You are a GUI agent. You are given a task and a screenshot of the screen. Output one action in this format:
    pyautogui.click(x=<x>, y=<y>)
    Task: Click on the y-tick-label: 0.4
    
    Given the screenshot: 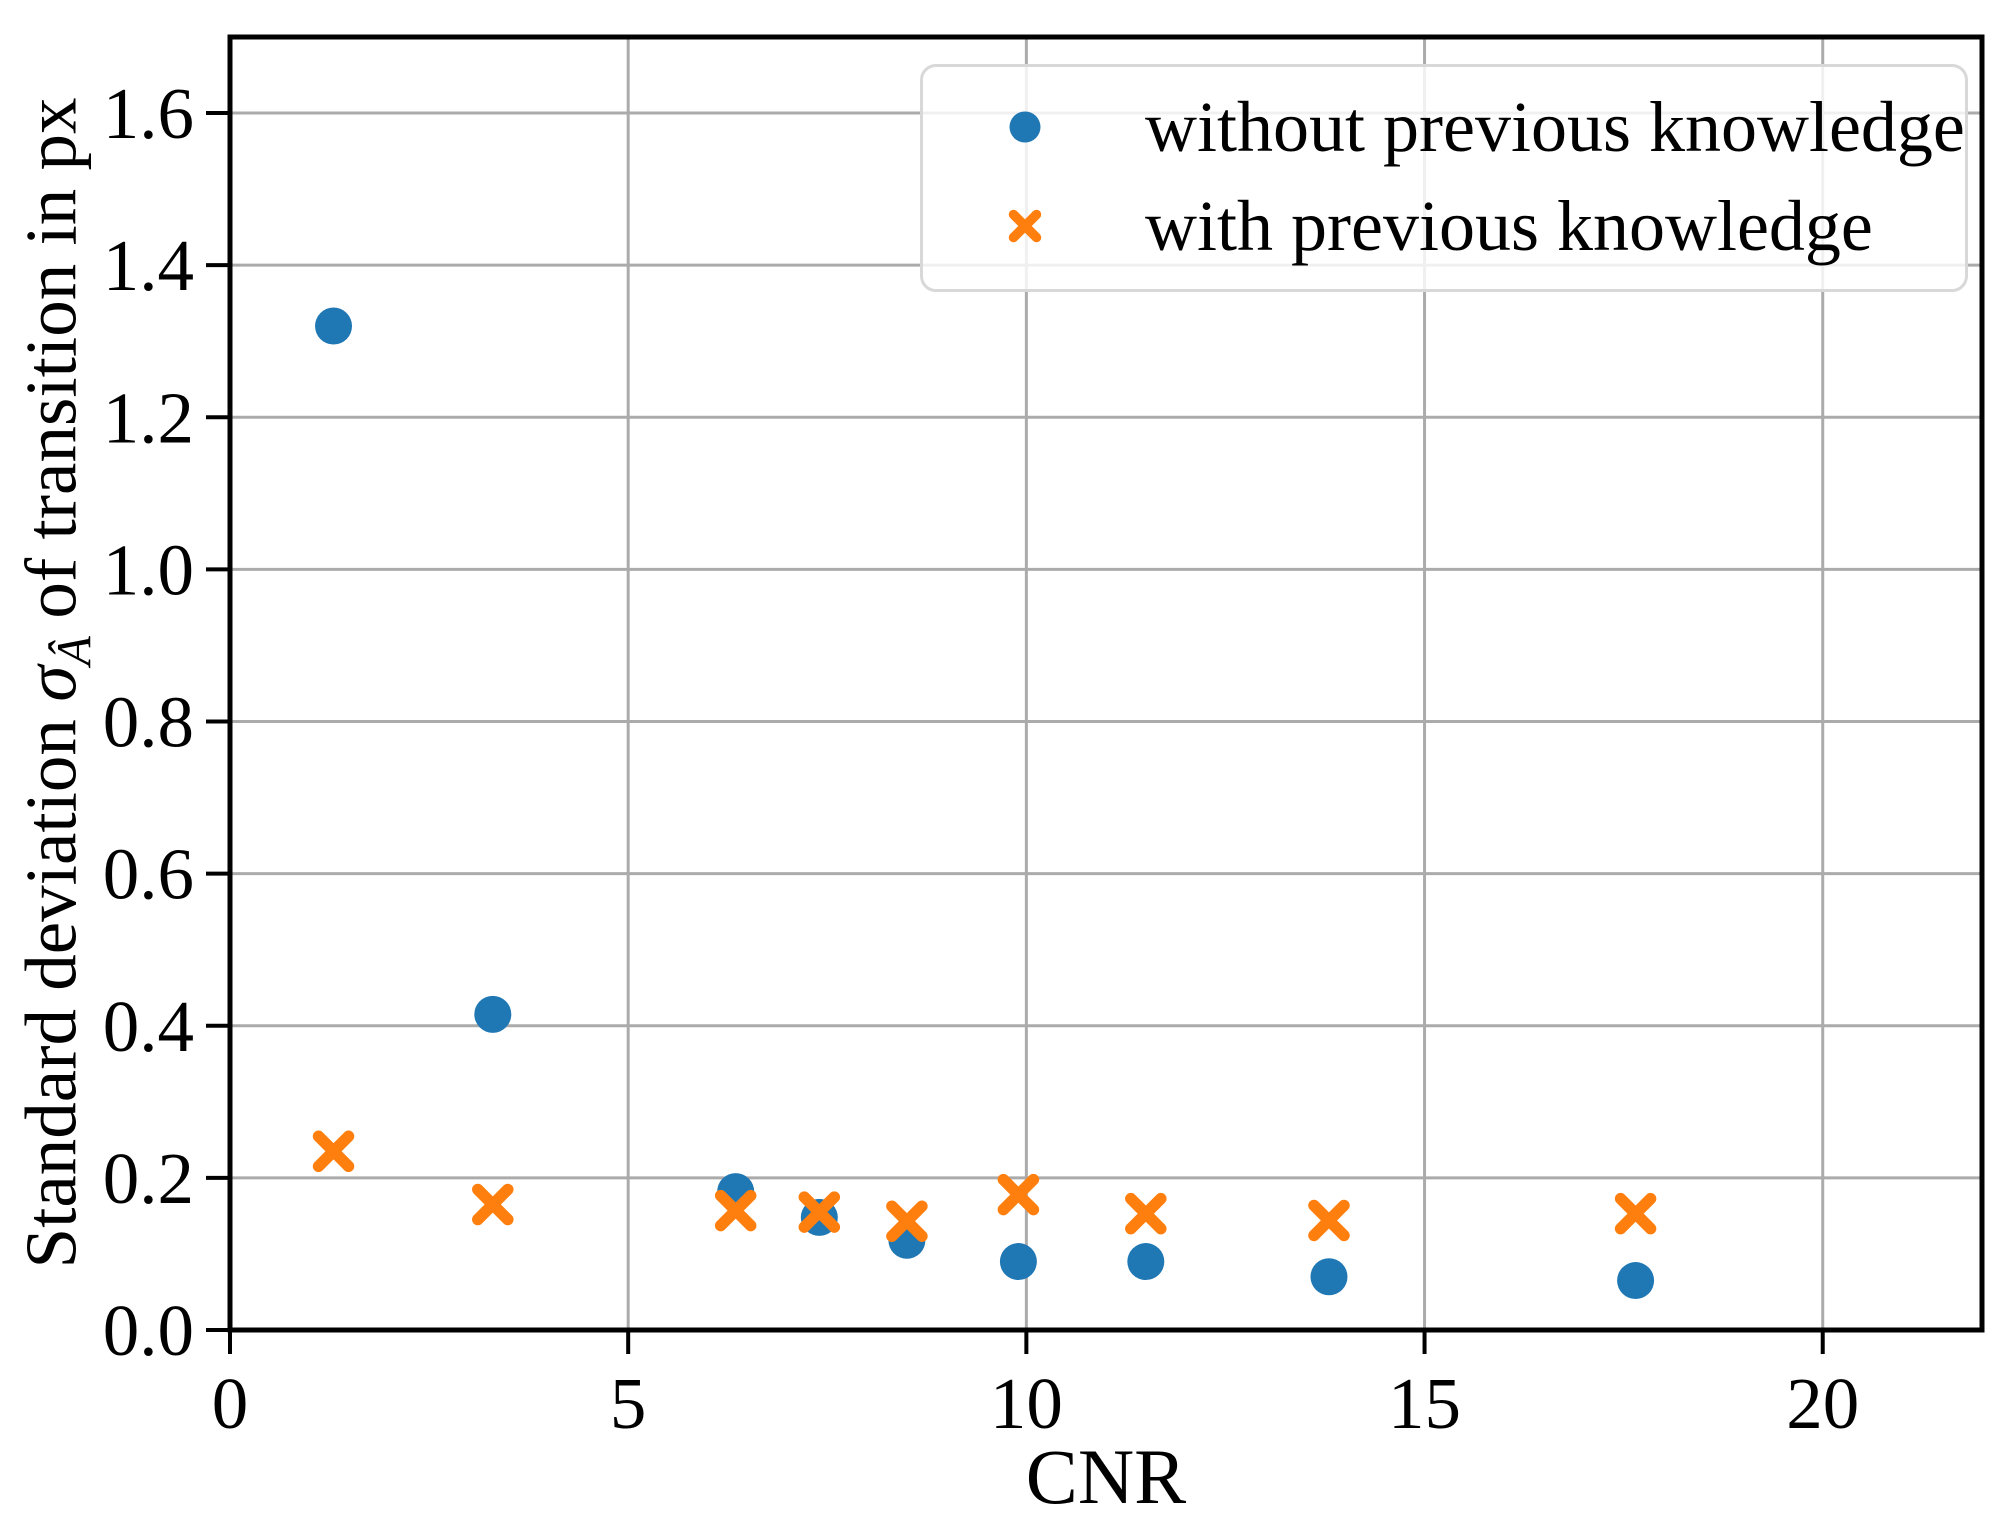 What is the action you would take?
    pyautogui.click(x=148, y=1026)
    